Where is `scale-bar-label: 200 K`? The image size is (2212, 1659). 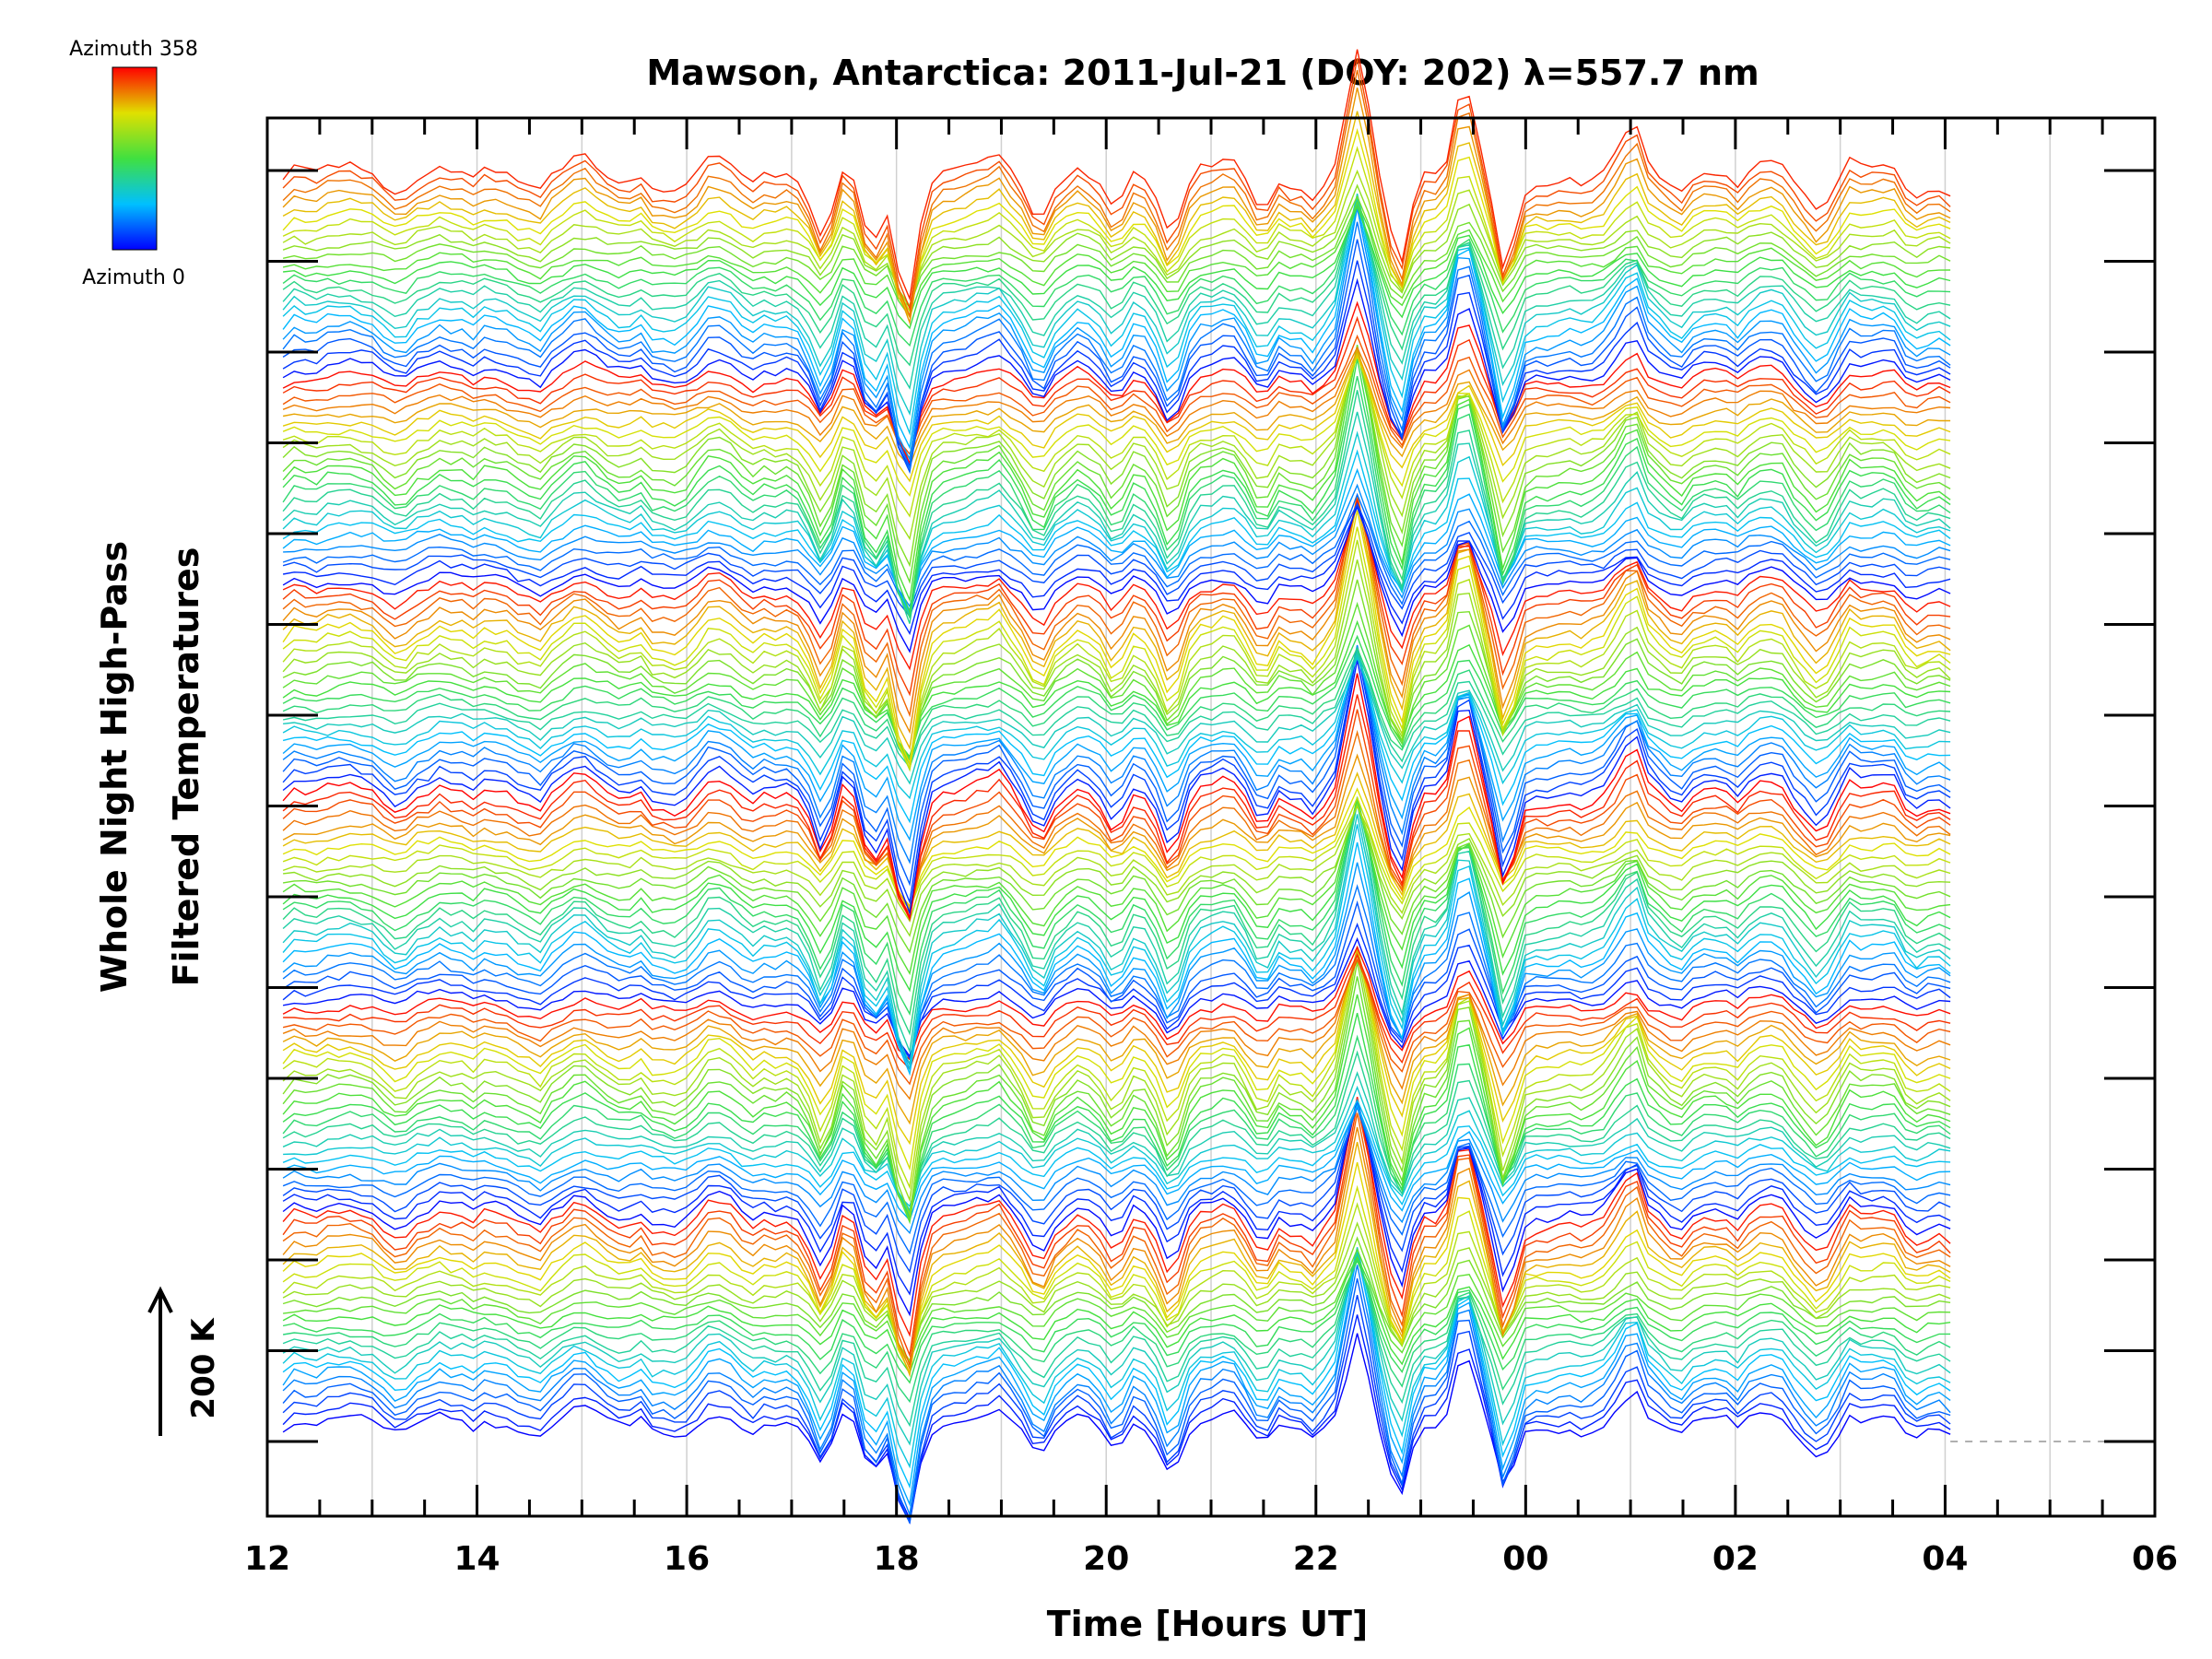 scale-bar-label: 200 K is located at coordinates (203, 1368).